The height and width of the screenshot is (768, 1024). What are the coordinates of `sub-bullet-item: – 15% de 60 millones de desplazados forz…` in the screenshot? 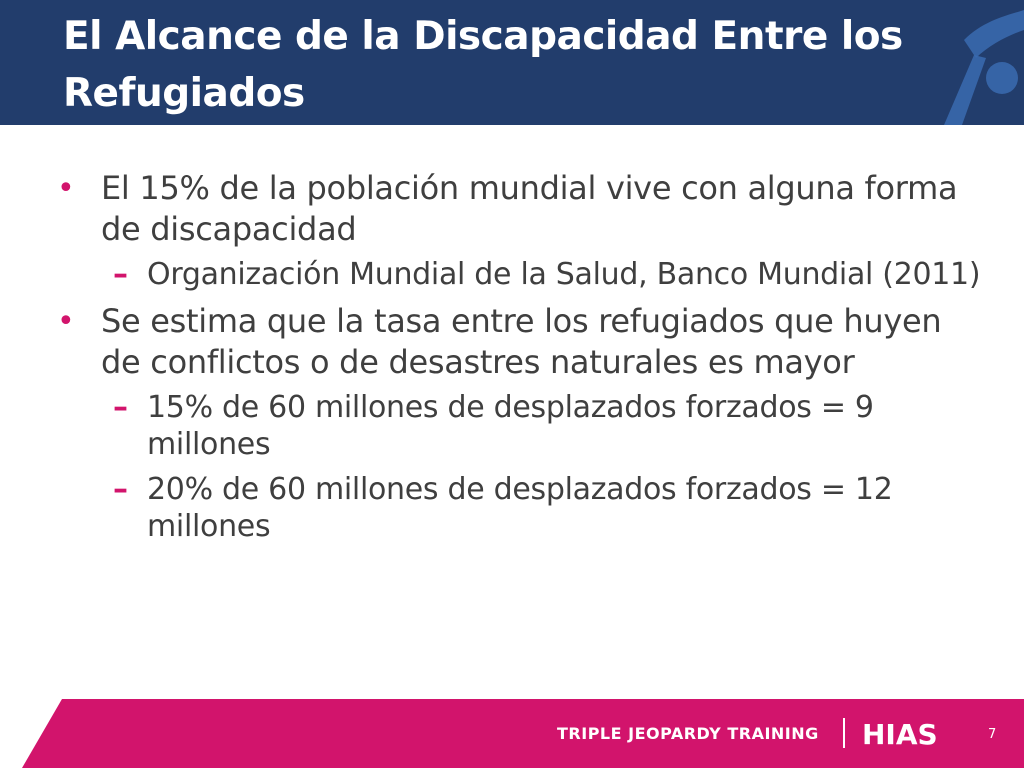 It's located at (543, 426).